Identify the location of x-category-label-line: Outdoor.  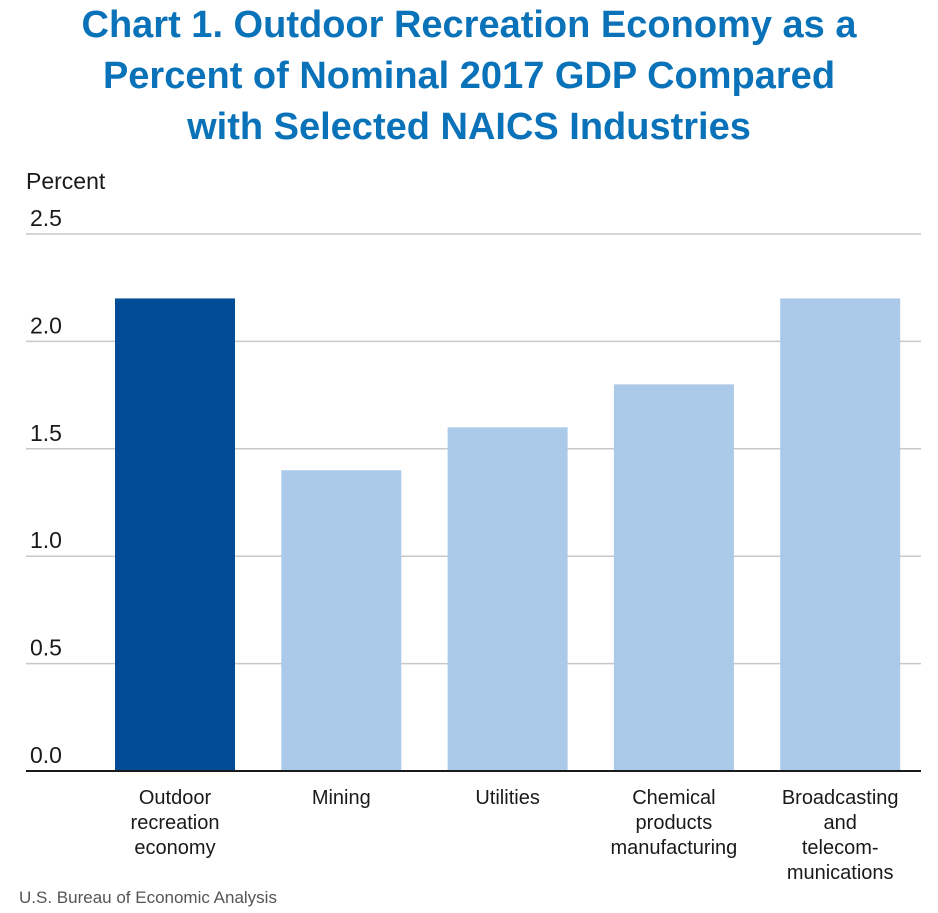
(175, 798).